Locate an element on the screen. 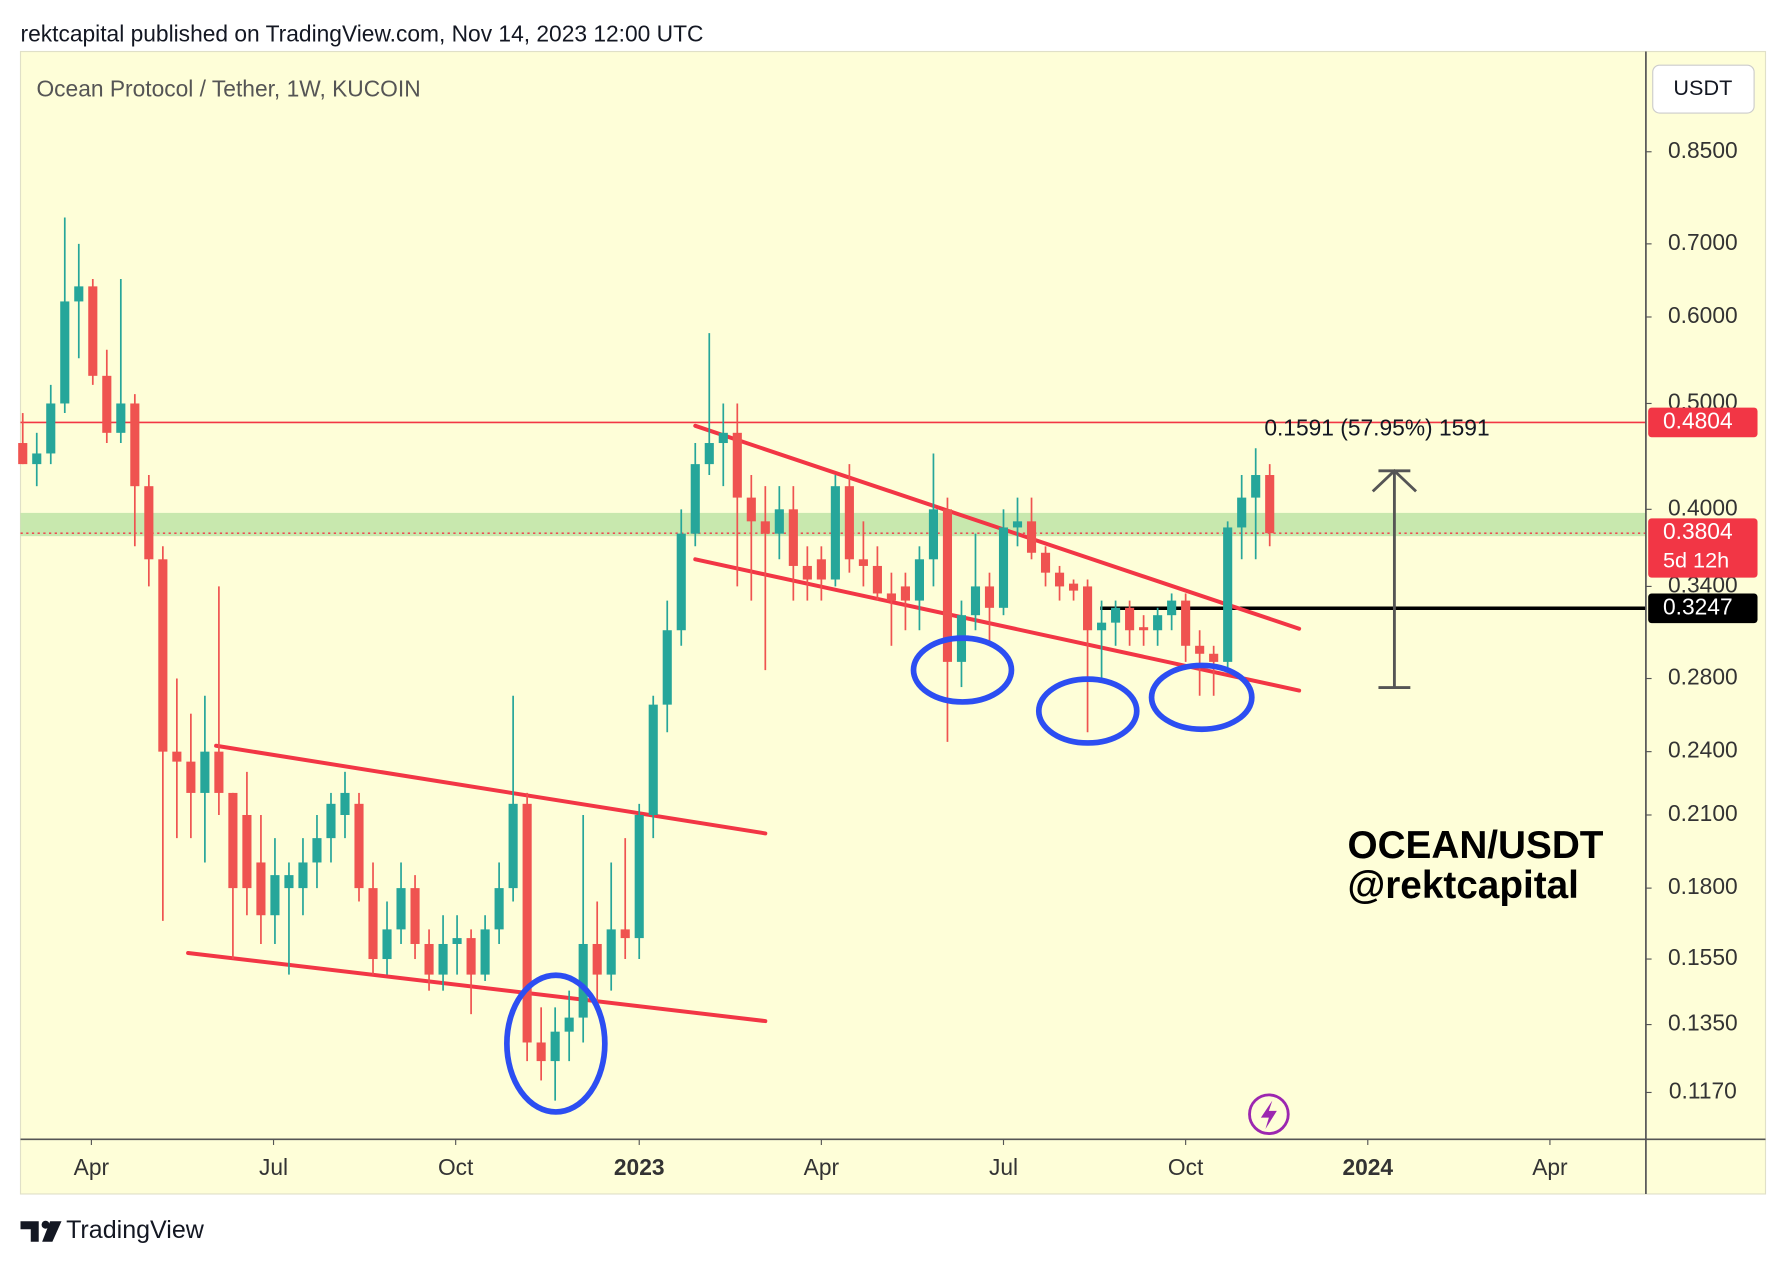 The height and width of the screenshot is (1266, 1786). annotation: @rektcapital is located at coordinates (1462, 885).